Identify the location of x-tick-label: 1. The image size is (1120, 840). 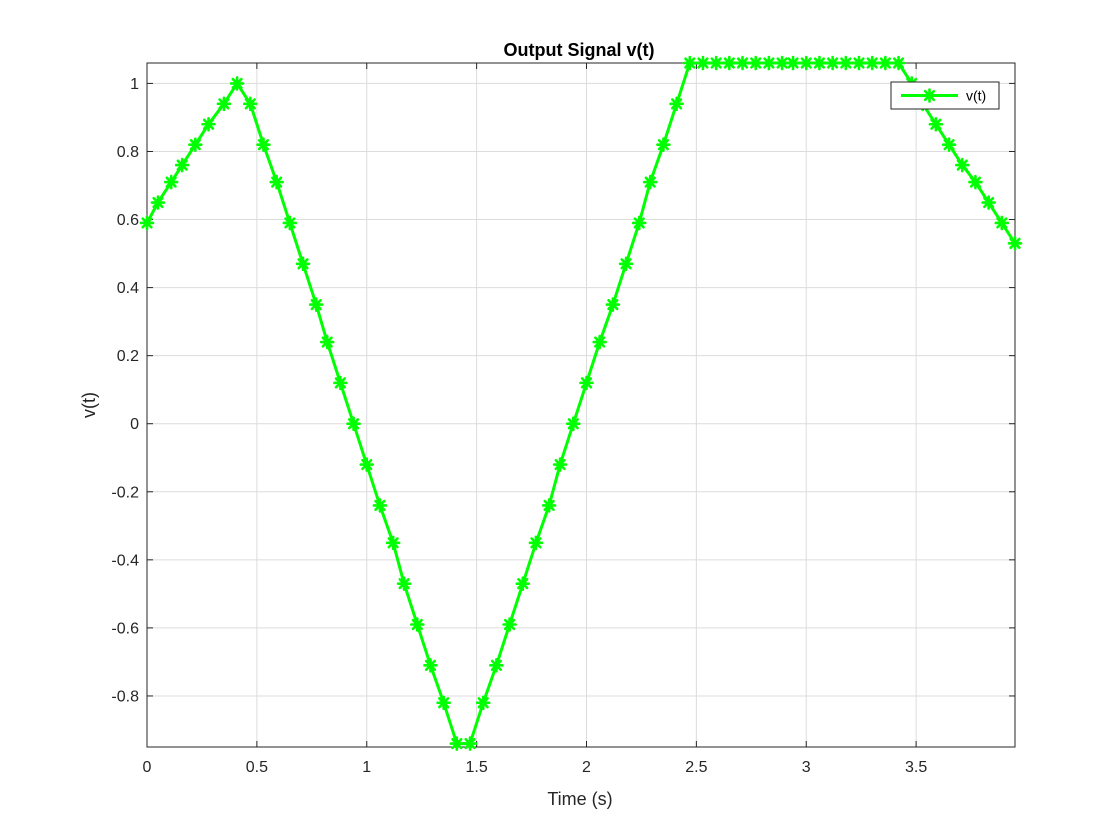
(366, 767).